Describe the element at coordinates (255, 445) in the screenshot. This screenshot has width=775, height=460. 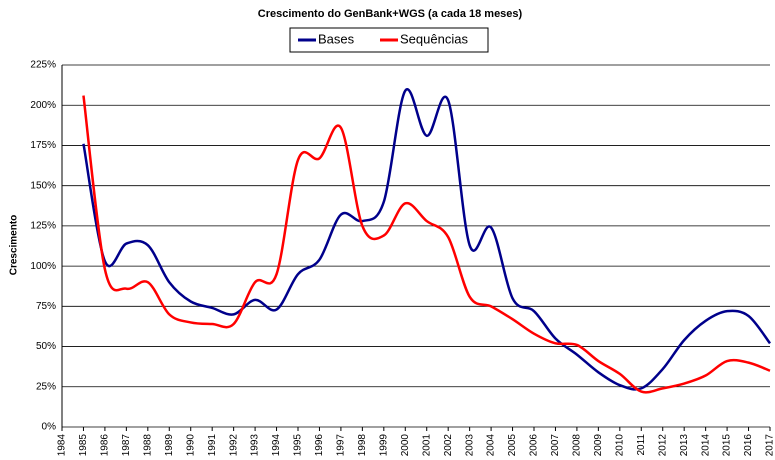
I see `x-tick-label: 1993` at that location.